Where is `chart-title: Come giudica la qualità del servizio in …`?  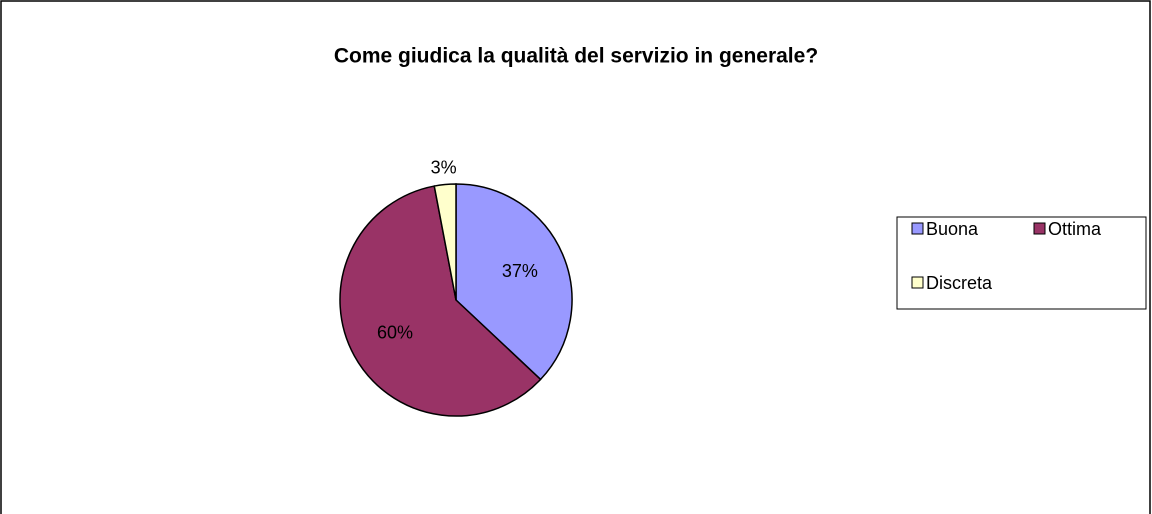 chart-title: Come giudica la qualità del servizio in … is located at coordinates (576, 56).